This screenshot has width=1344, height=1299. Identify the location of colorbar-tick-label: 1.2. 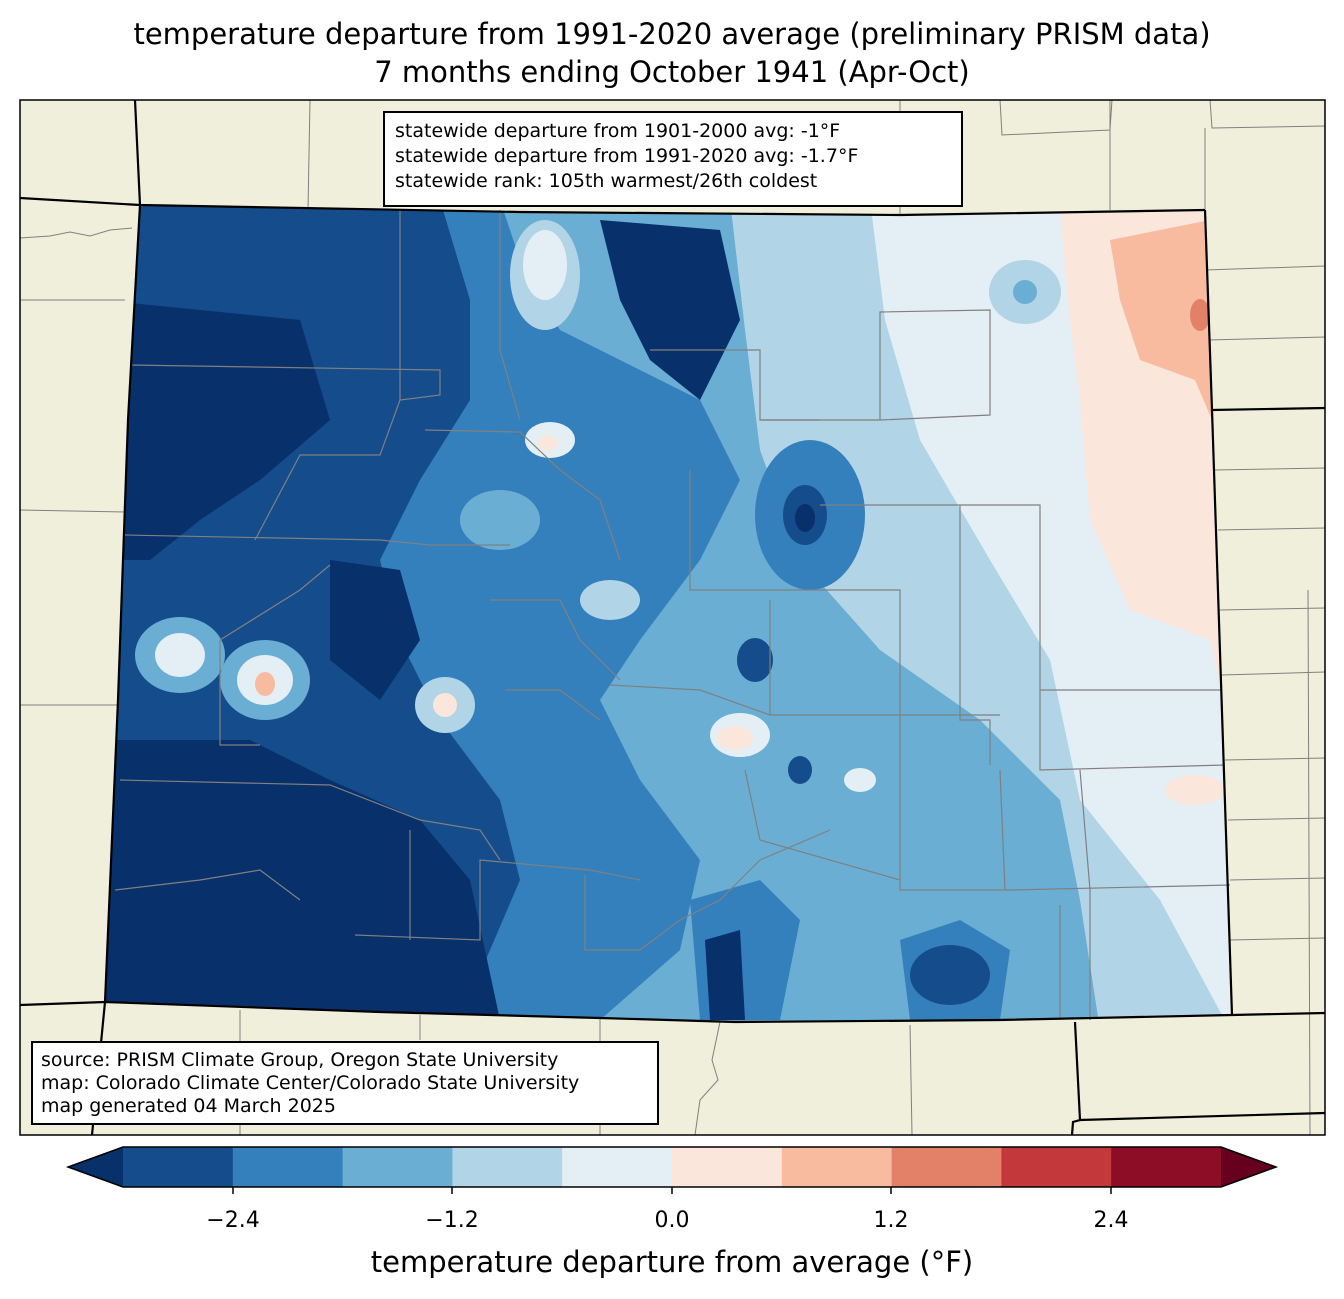
(891, 1220).